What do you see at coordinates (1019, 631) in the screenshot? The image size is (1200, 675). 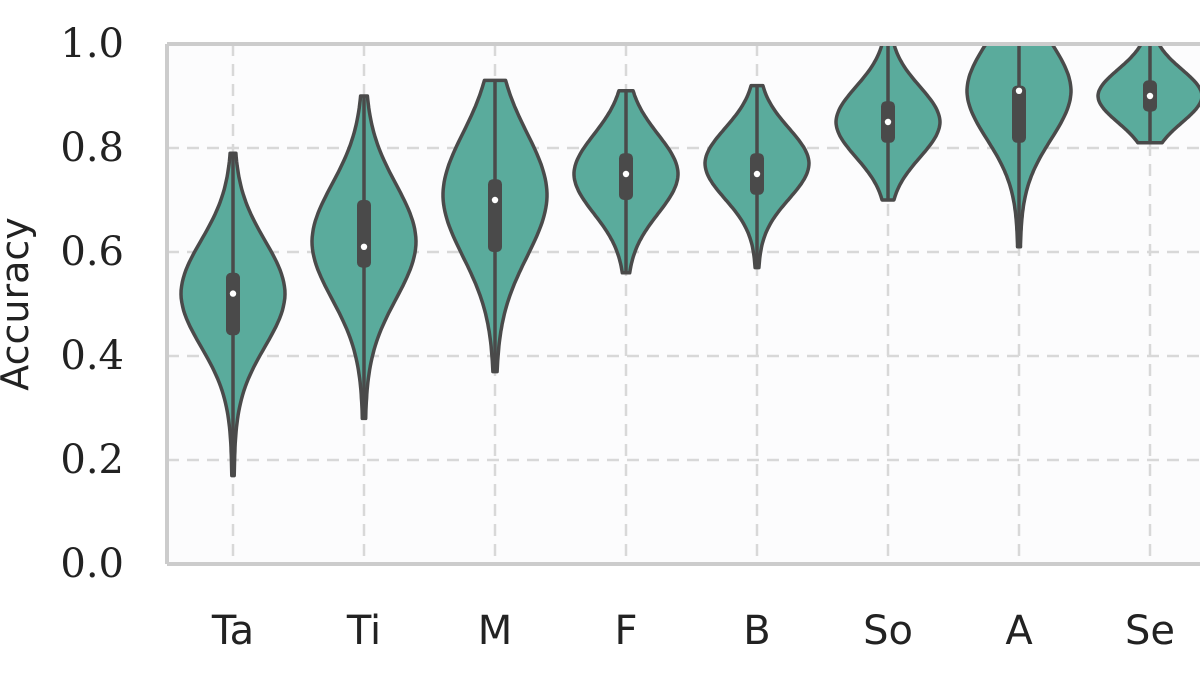 I see `x-tick-label: A` at bounding box center [1019, 631].